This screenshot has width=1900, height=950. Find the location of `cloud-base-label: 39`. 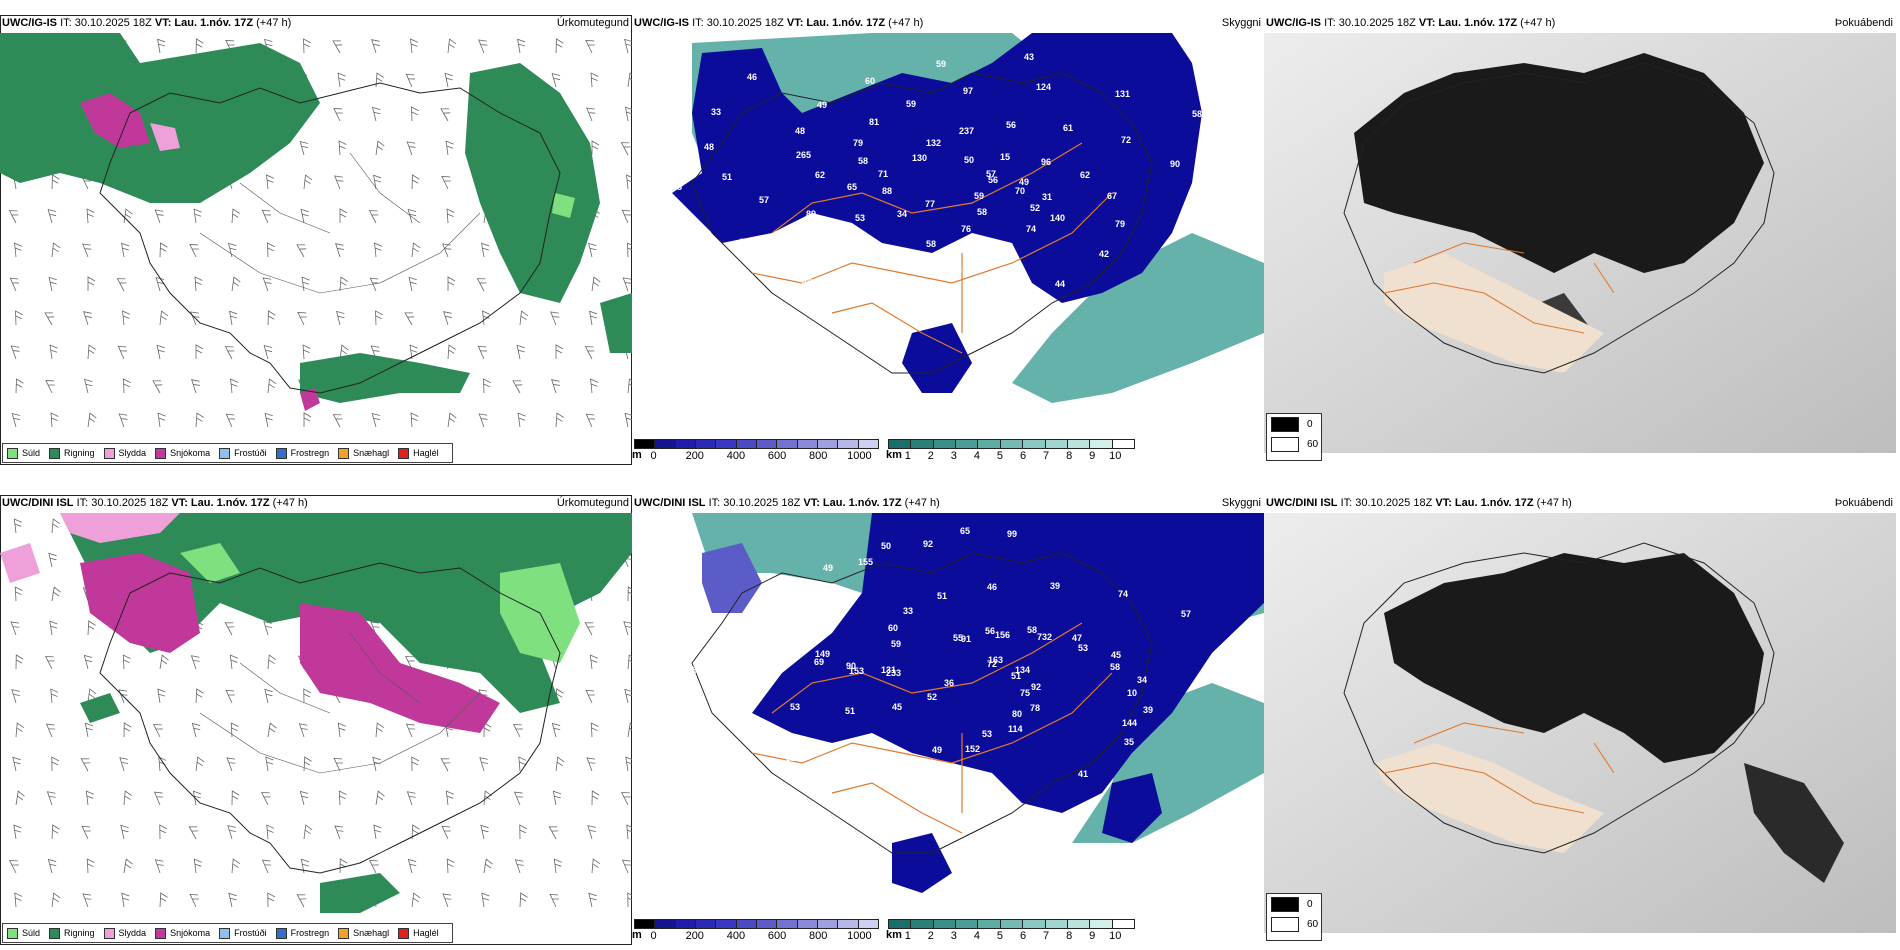

cloud-base-label: 39 is located at coordinates (1055, 586).